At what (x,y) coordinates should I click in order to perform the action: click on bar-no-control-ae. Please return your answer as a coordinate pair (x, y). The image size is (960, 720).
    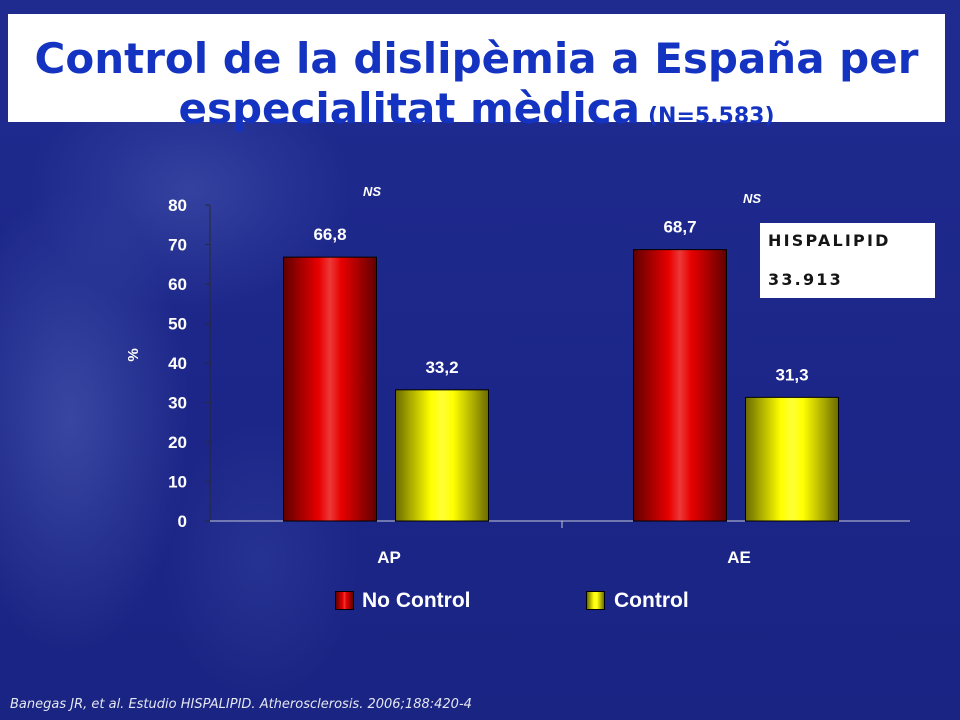
    Looking at the image, I should click on (680, 385).